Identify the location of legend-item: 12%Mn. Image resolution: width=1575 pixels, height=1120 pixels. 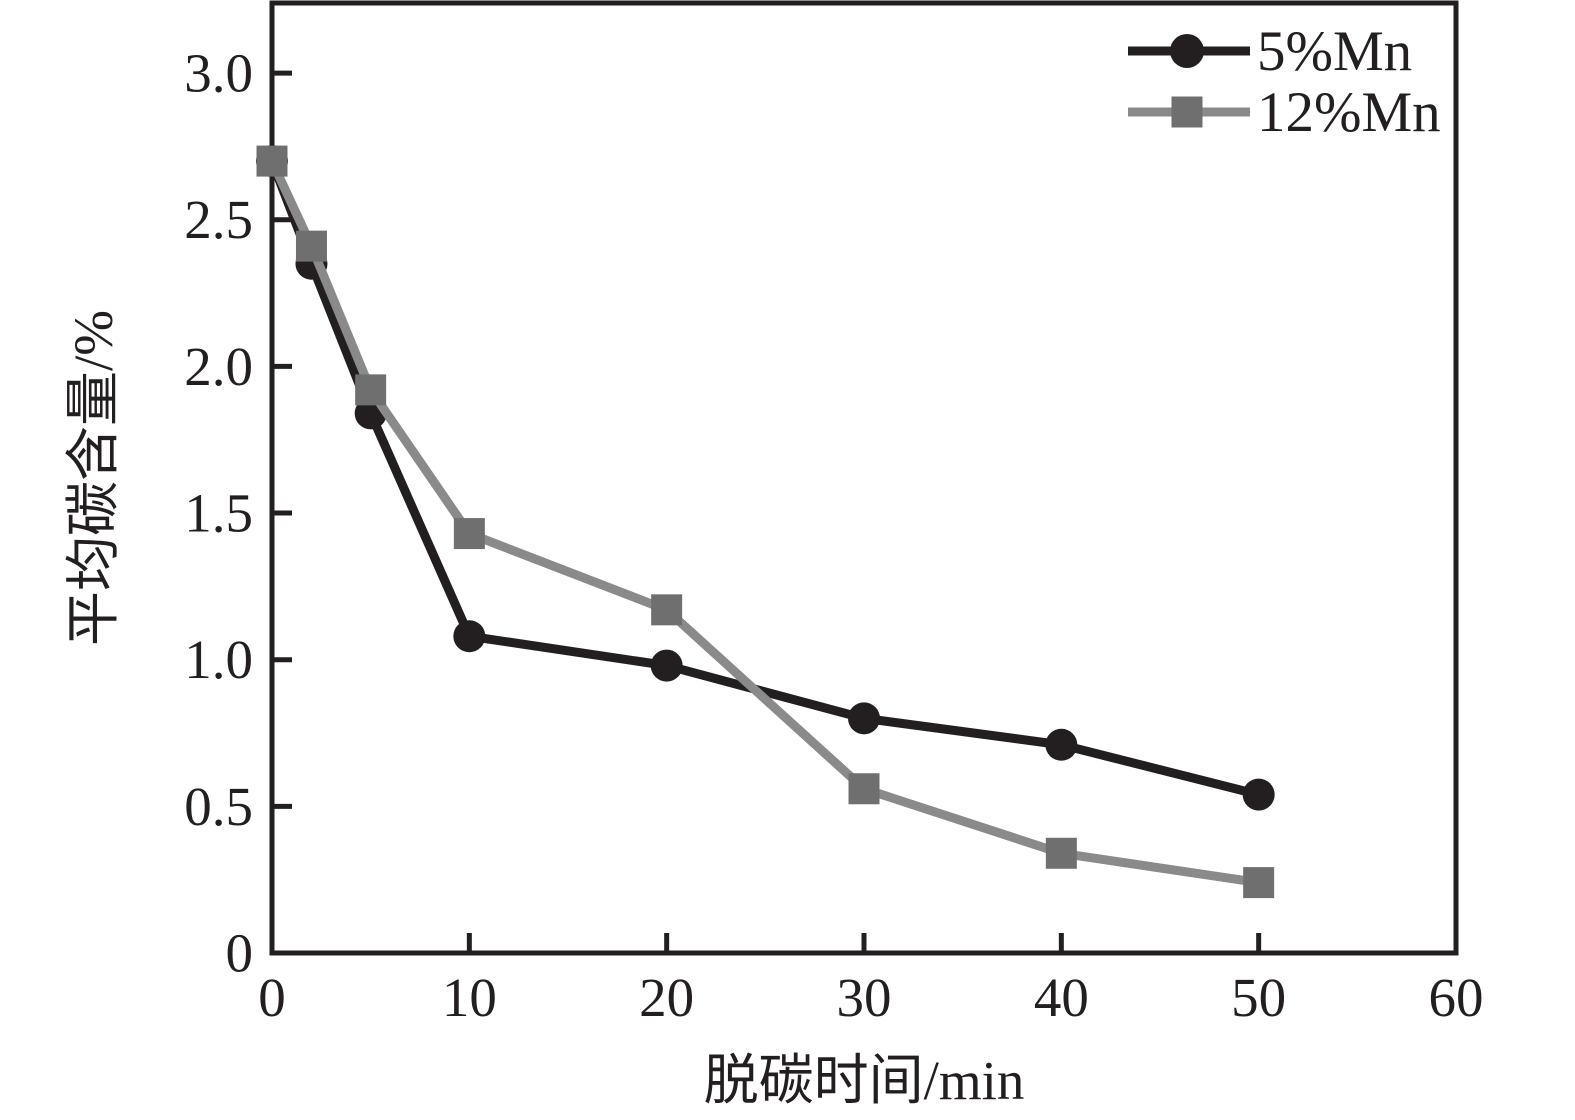
(1284, 112).